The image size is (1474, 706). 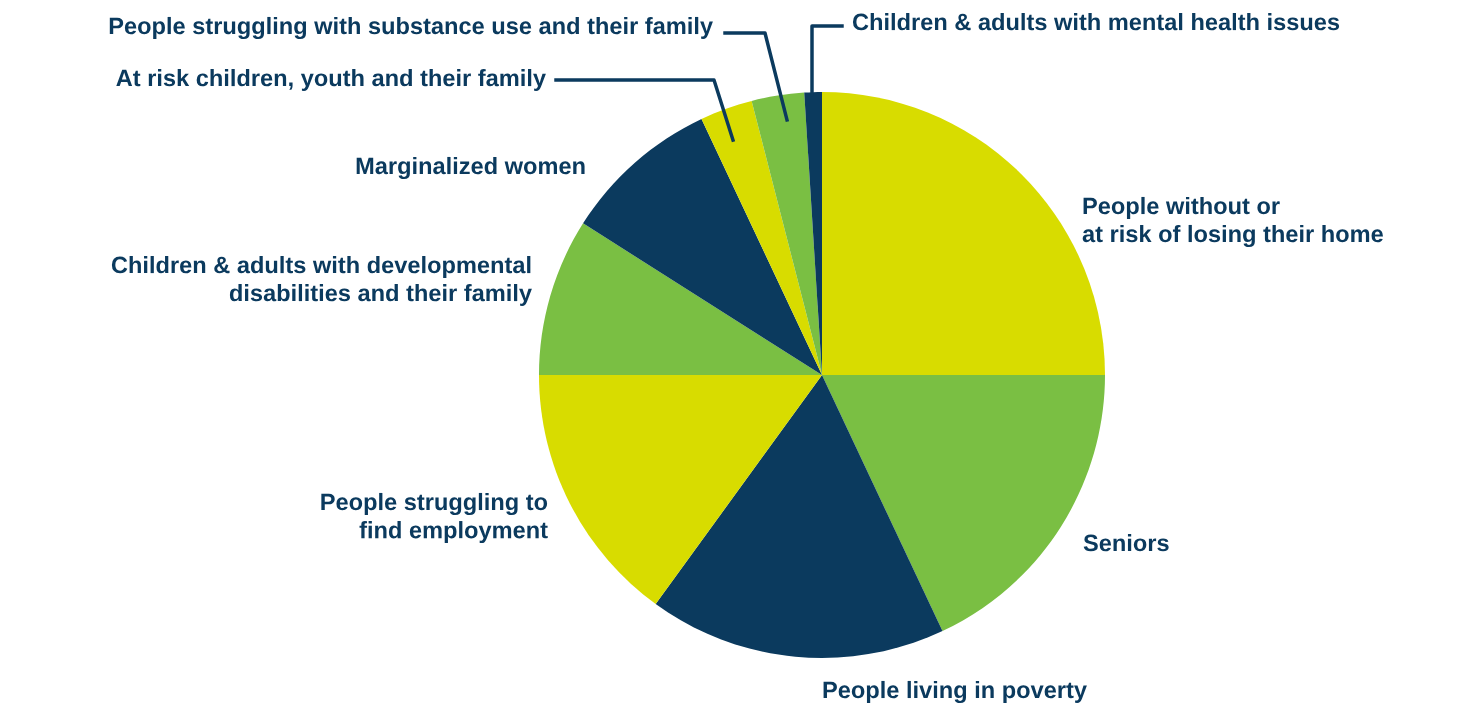 What do you see at coordinates (1232, 222) in the screenshot?
I see `slice-label: People without or at risk of losing their home` at bounding box center [1232, 222].